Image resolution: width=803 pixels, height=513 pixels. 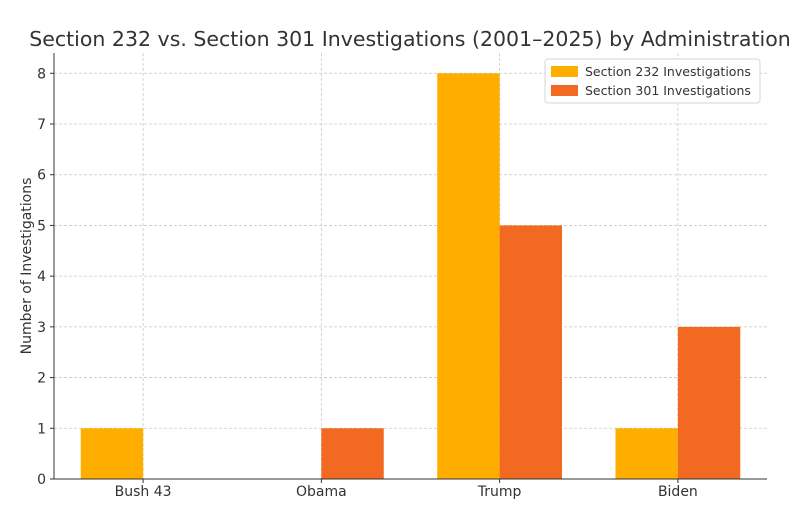 What do you see at coordinates (41, 125) in the screenshot?
I see `y-tick-label: 7` at bounding box center [41, 125].